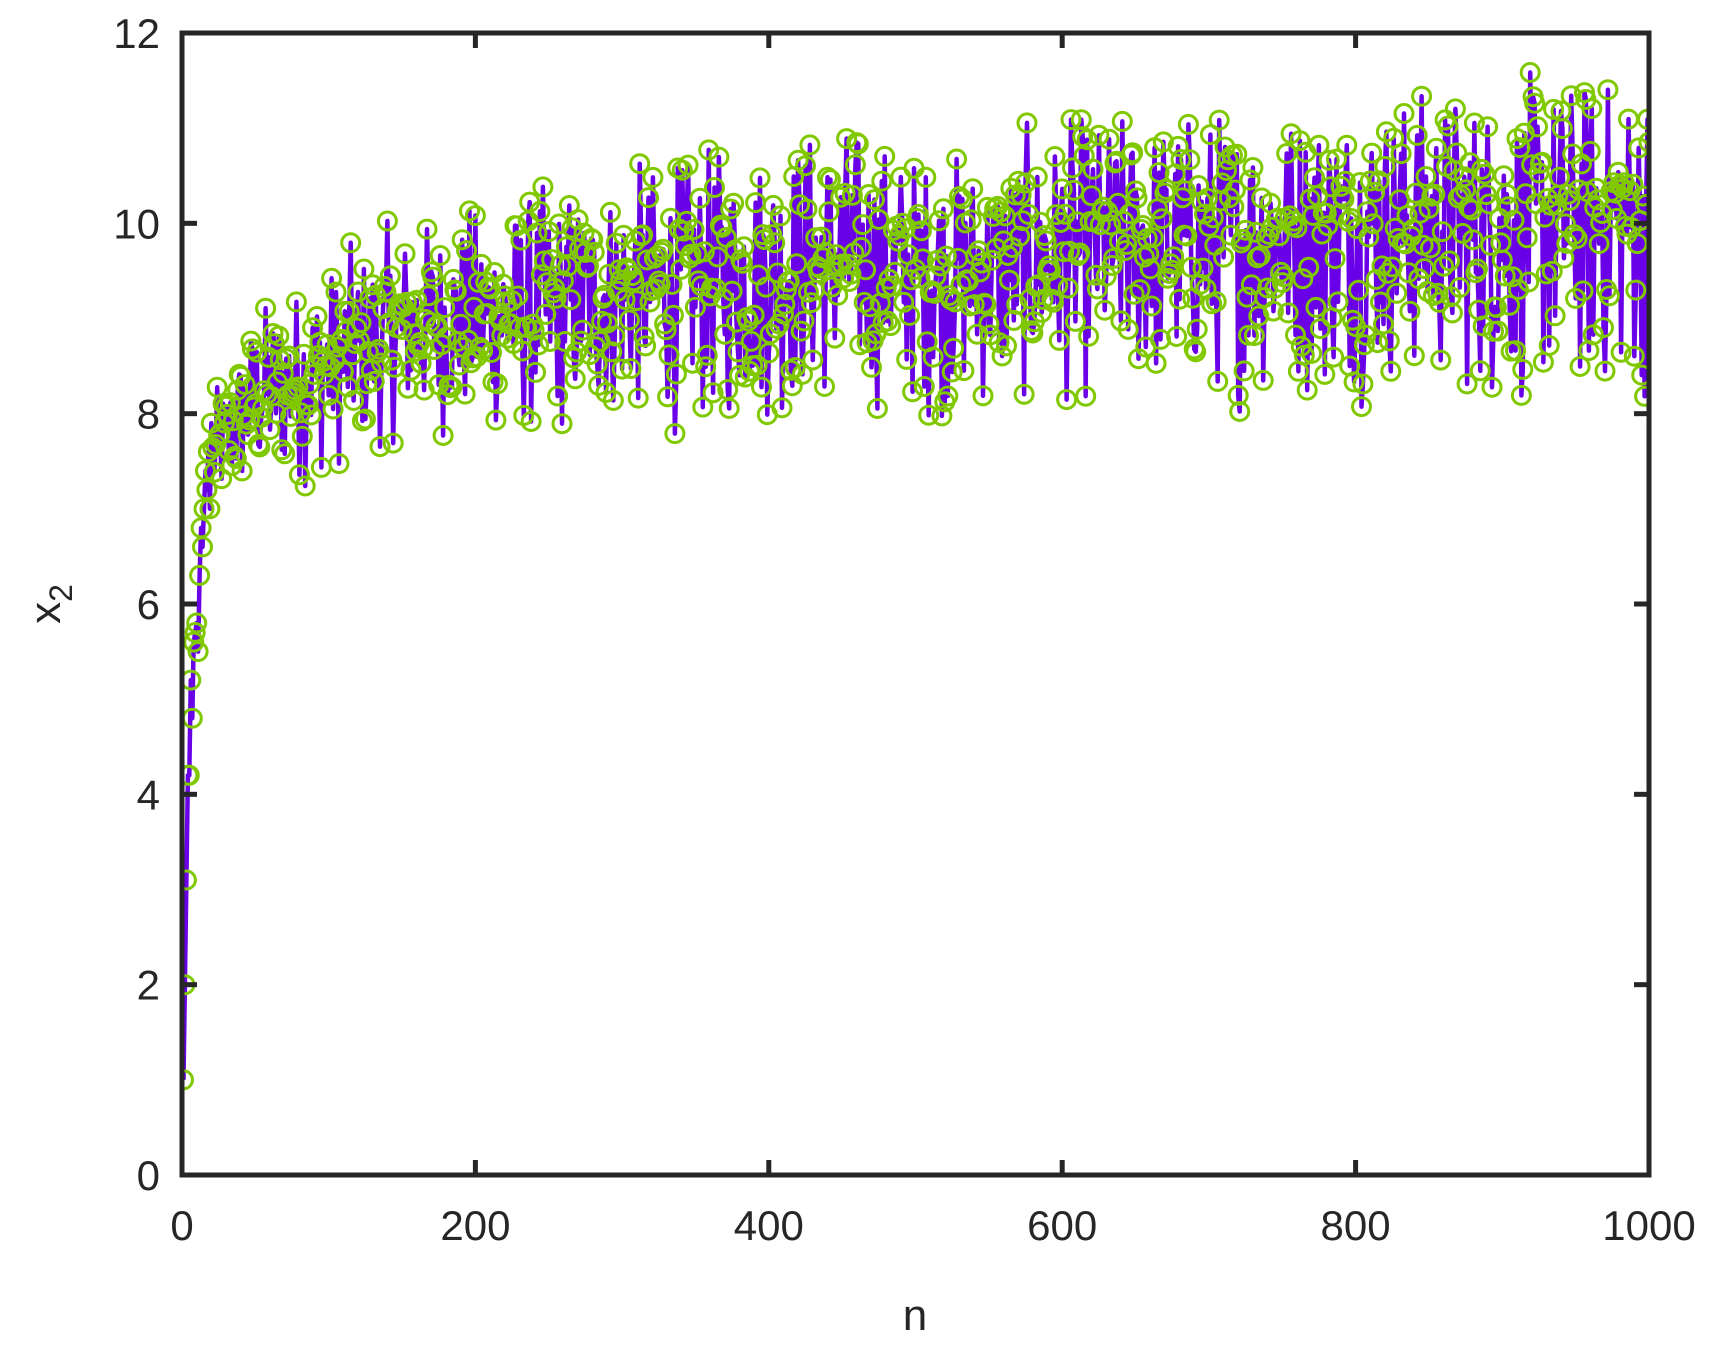  What do you see at coordinates (148, 414) in the screenshot?
I see `y-tick-label: 8` at bounding box center [148, 414].